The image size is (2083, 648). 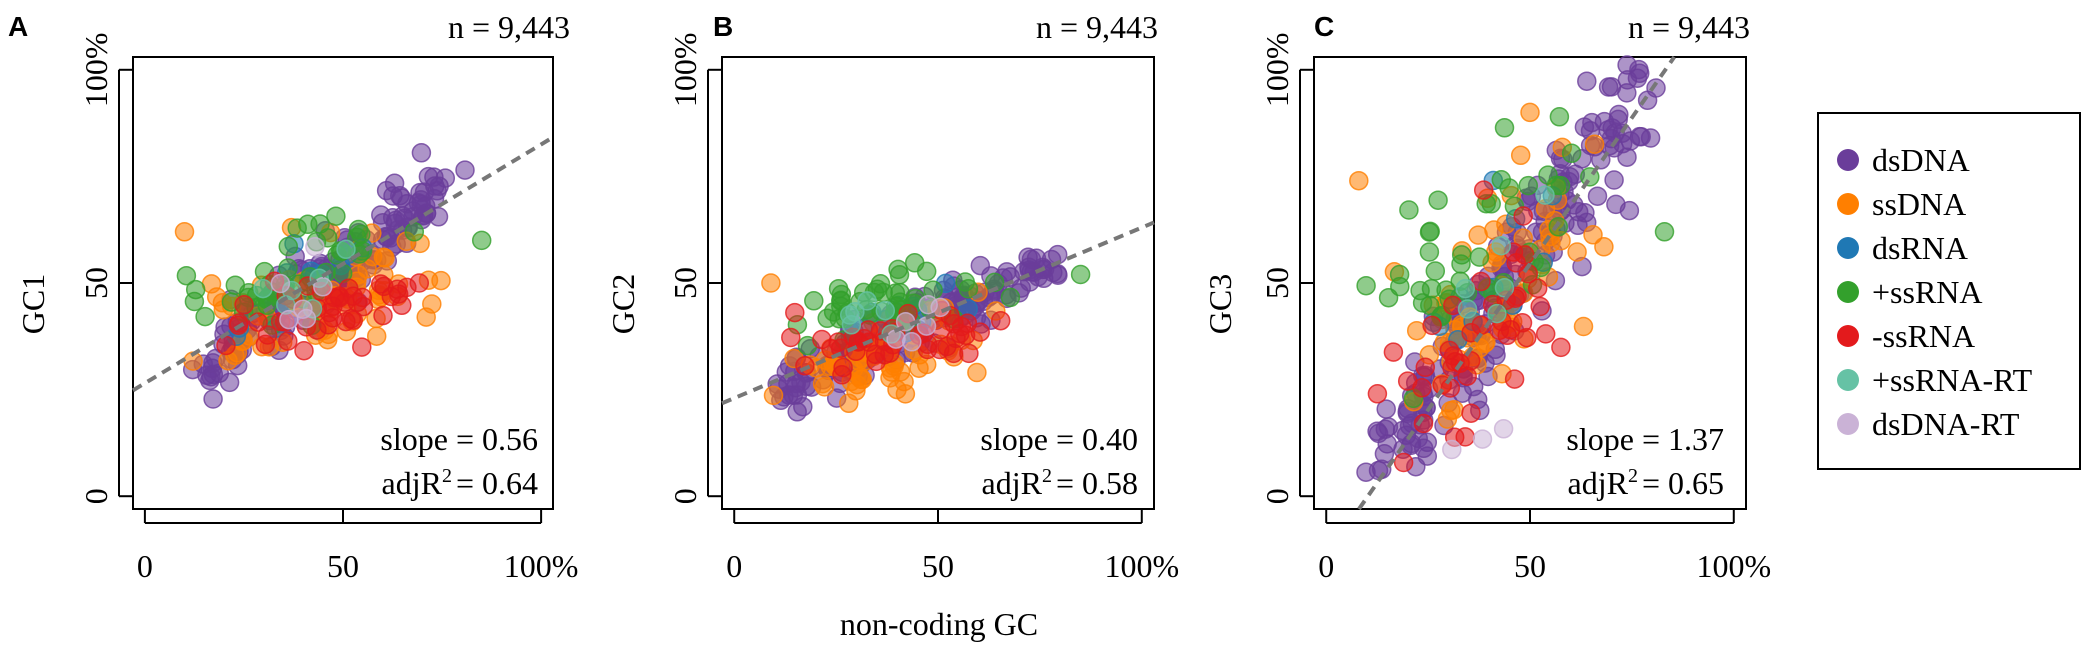 I want to click on y-axis-label: GC3, so click(x=1220, y=304).